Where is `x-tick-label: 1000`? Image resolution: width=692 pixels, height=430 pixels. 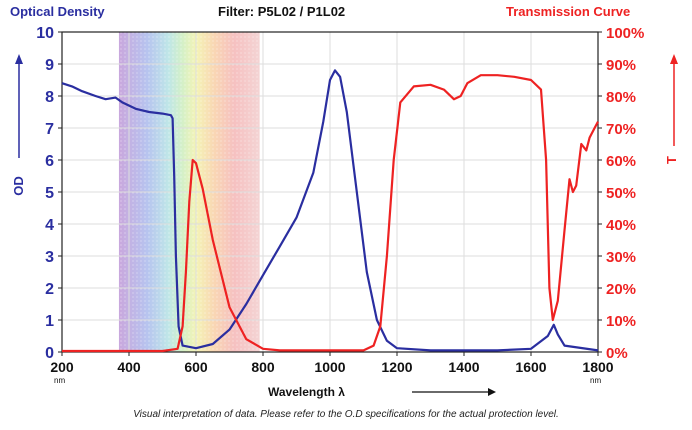
x-tick-label: 1000 is located at coordinates (329, 367).